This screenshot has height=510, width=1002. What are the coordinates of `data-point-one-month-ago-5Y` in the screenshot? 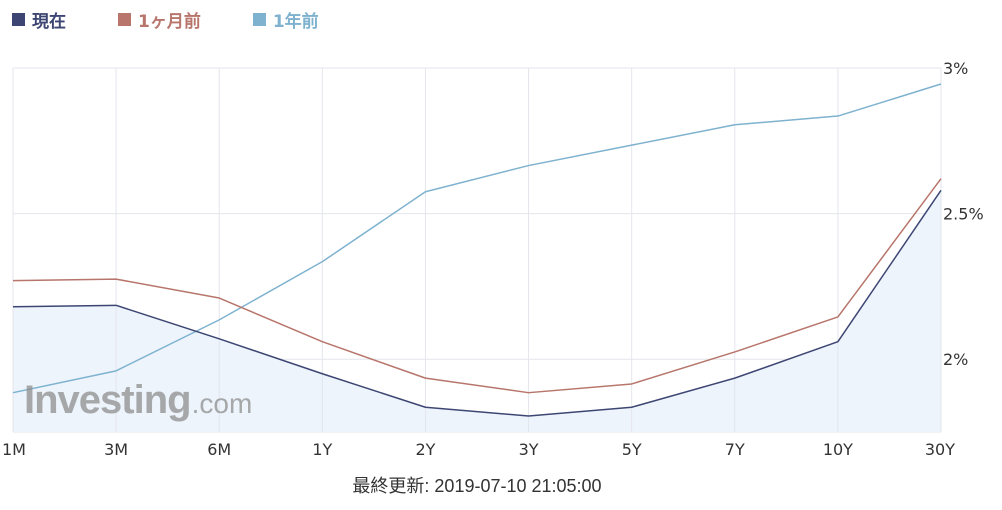 It's located at (632, 384).